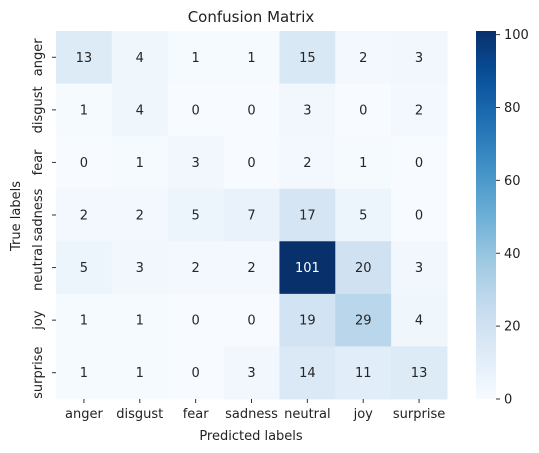  Describe the element at coordinates (251, 414) in the screenshot. I see `x-tick-label: sadness` at that location.